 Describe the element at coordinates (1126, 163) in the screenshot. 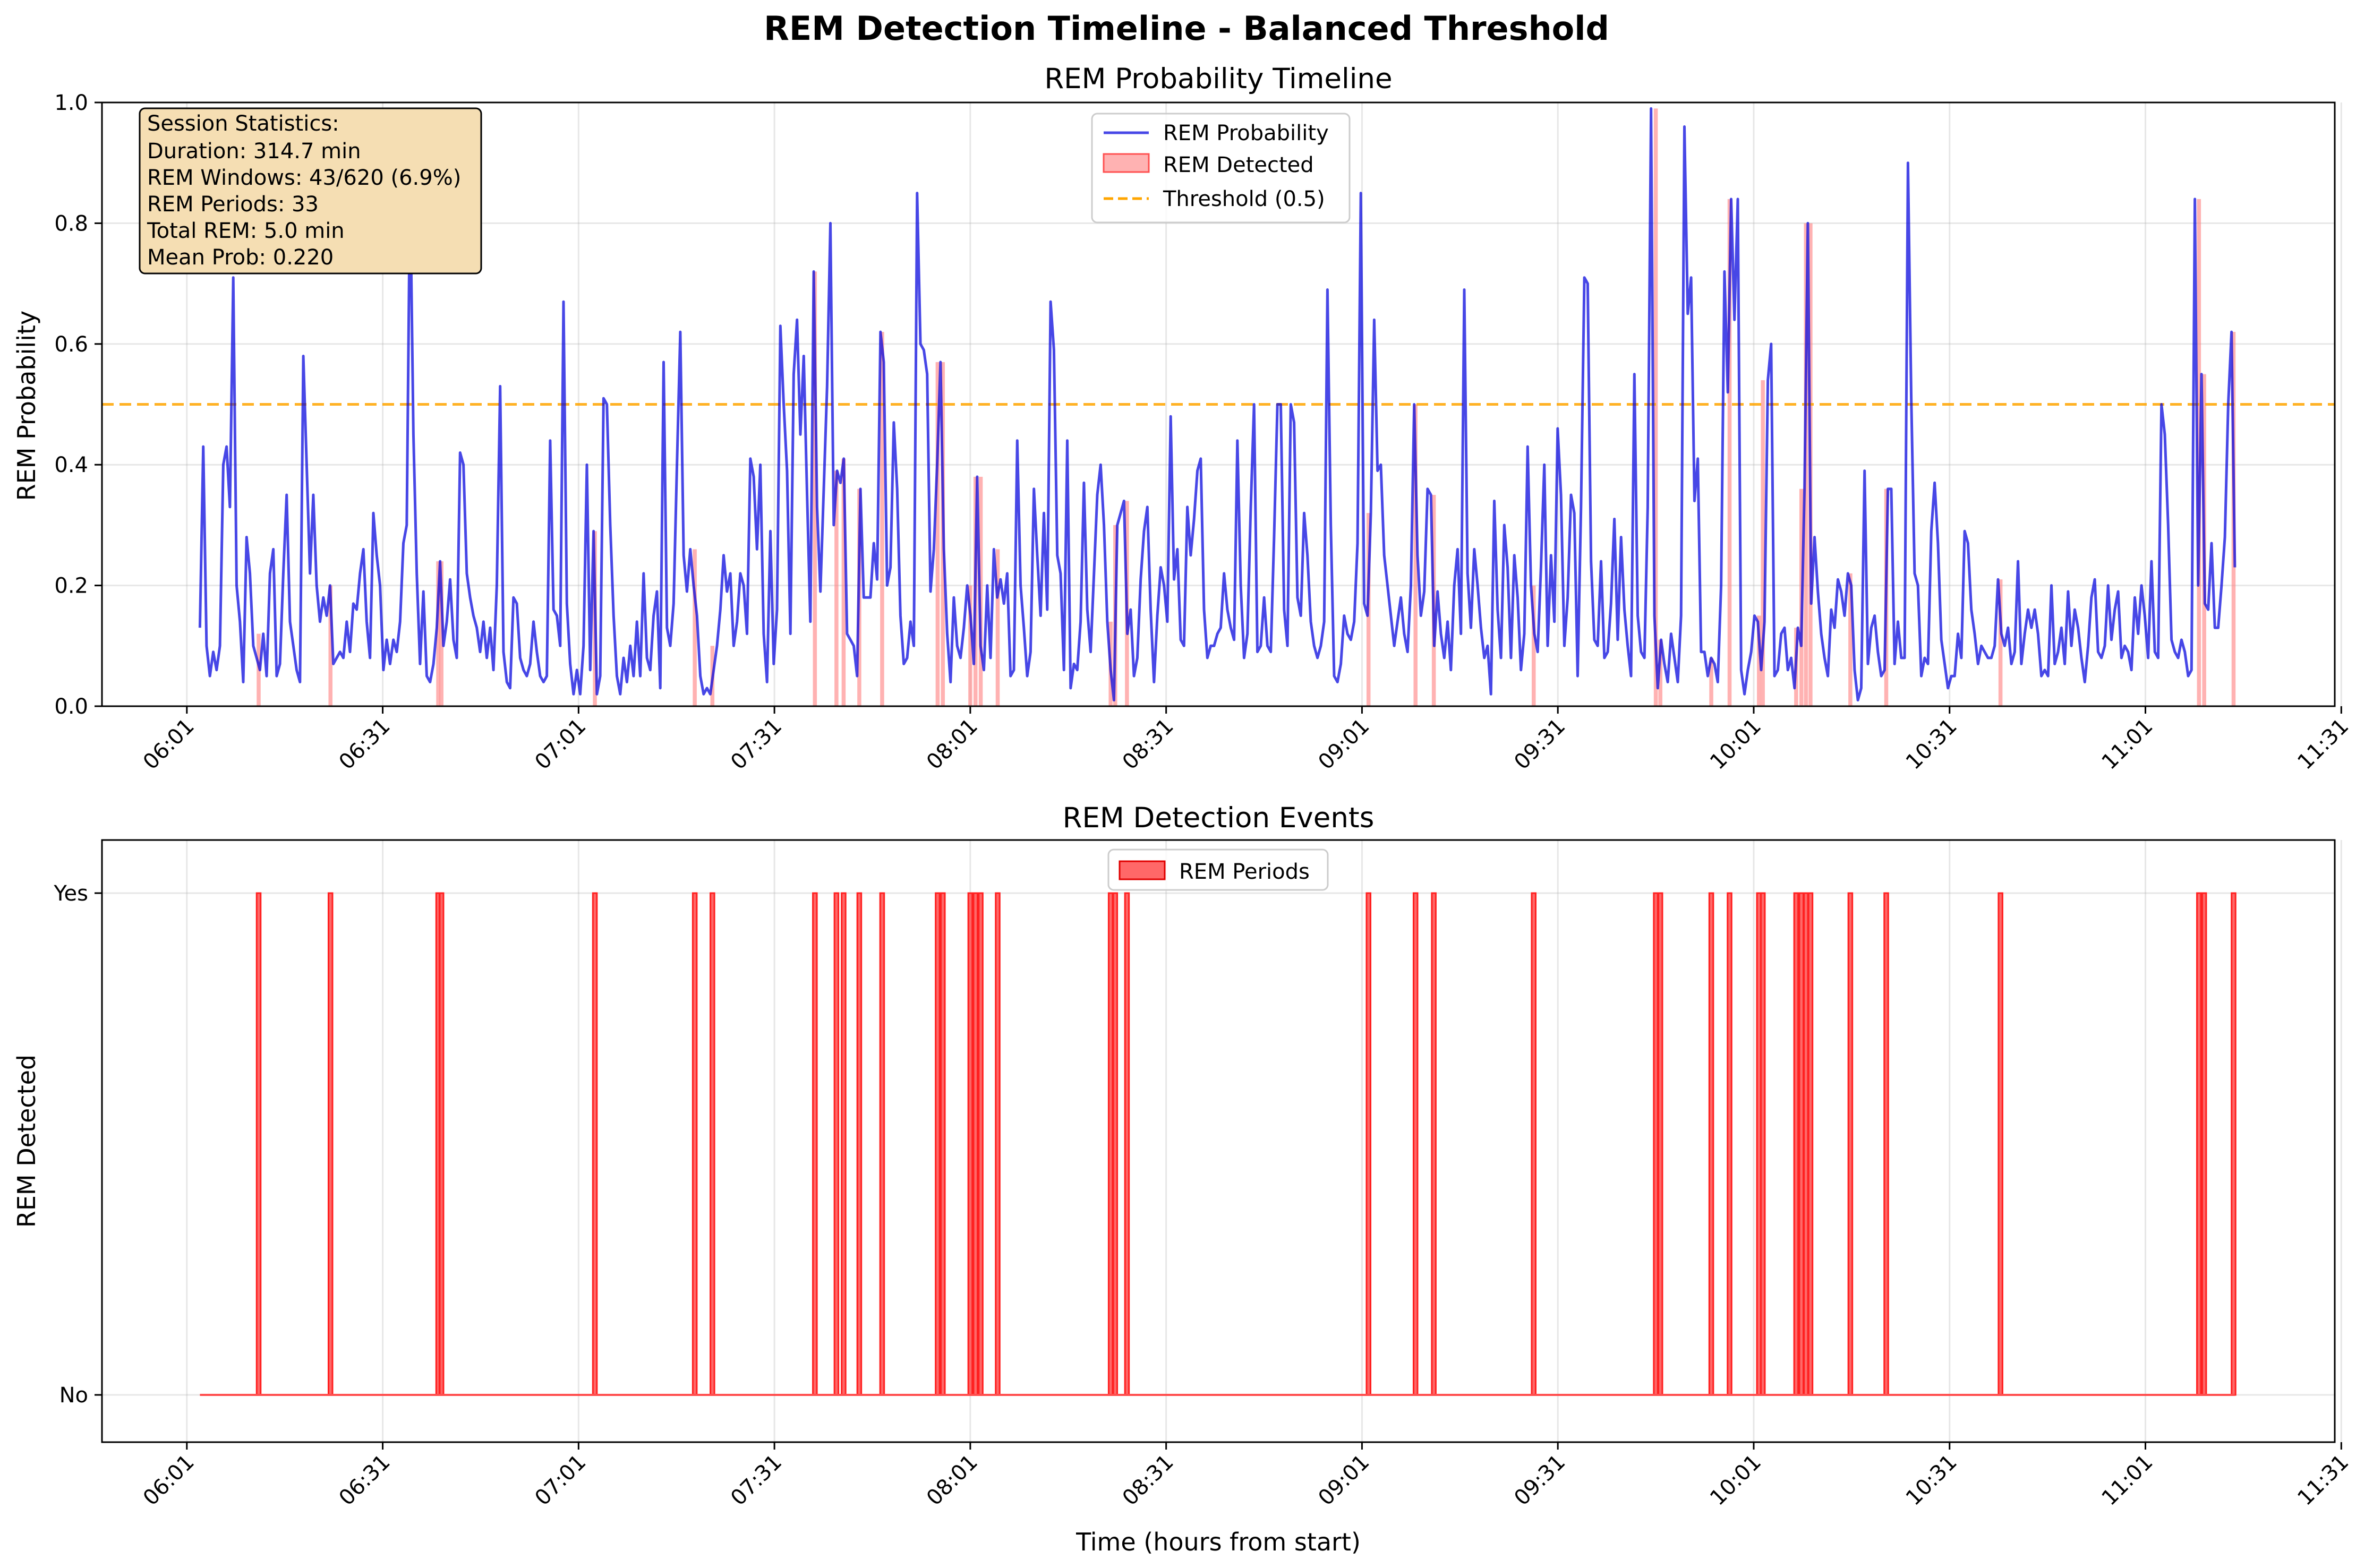

I see `legend-detected-swatch` at that location.